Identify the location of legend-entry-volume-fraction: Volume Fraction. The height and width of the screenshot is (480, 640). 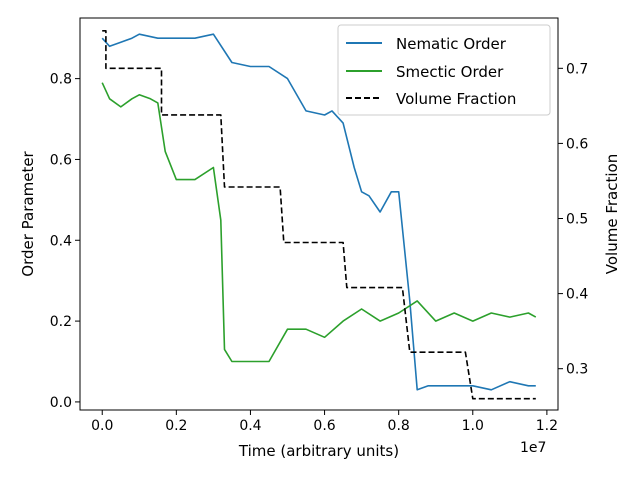
(456, 99).